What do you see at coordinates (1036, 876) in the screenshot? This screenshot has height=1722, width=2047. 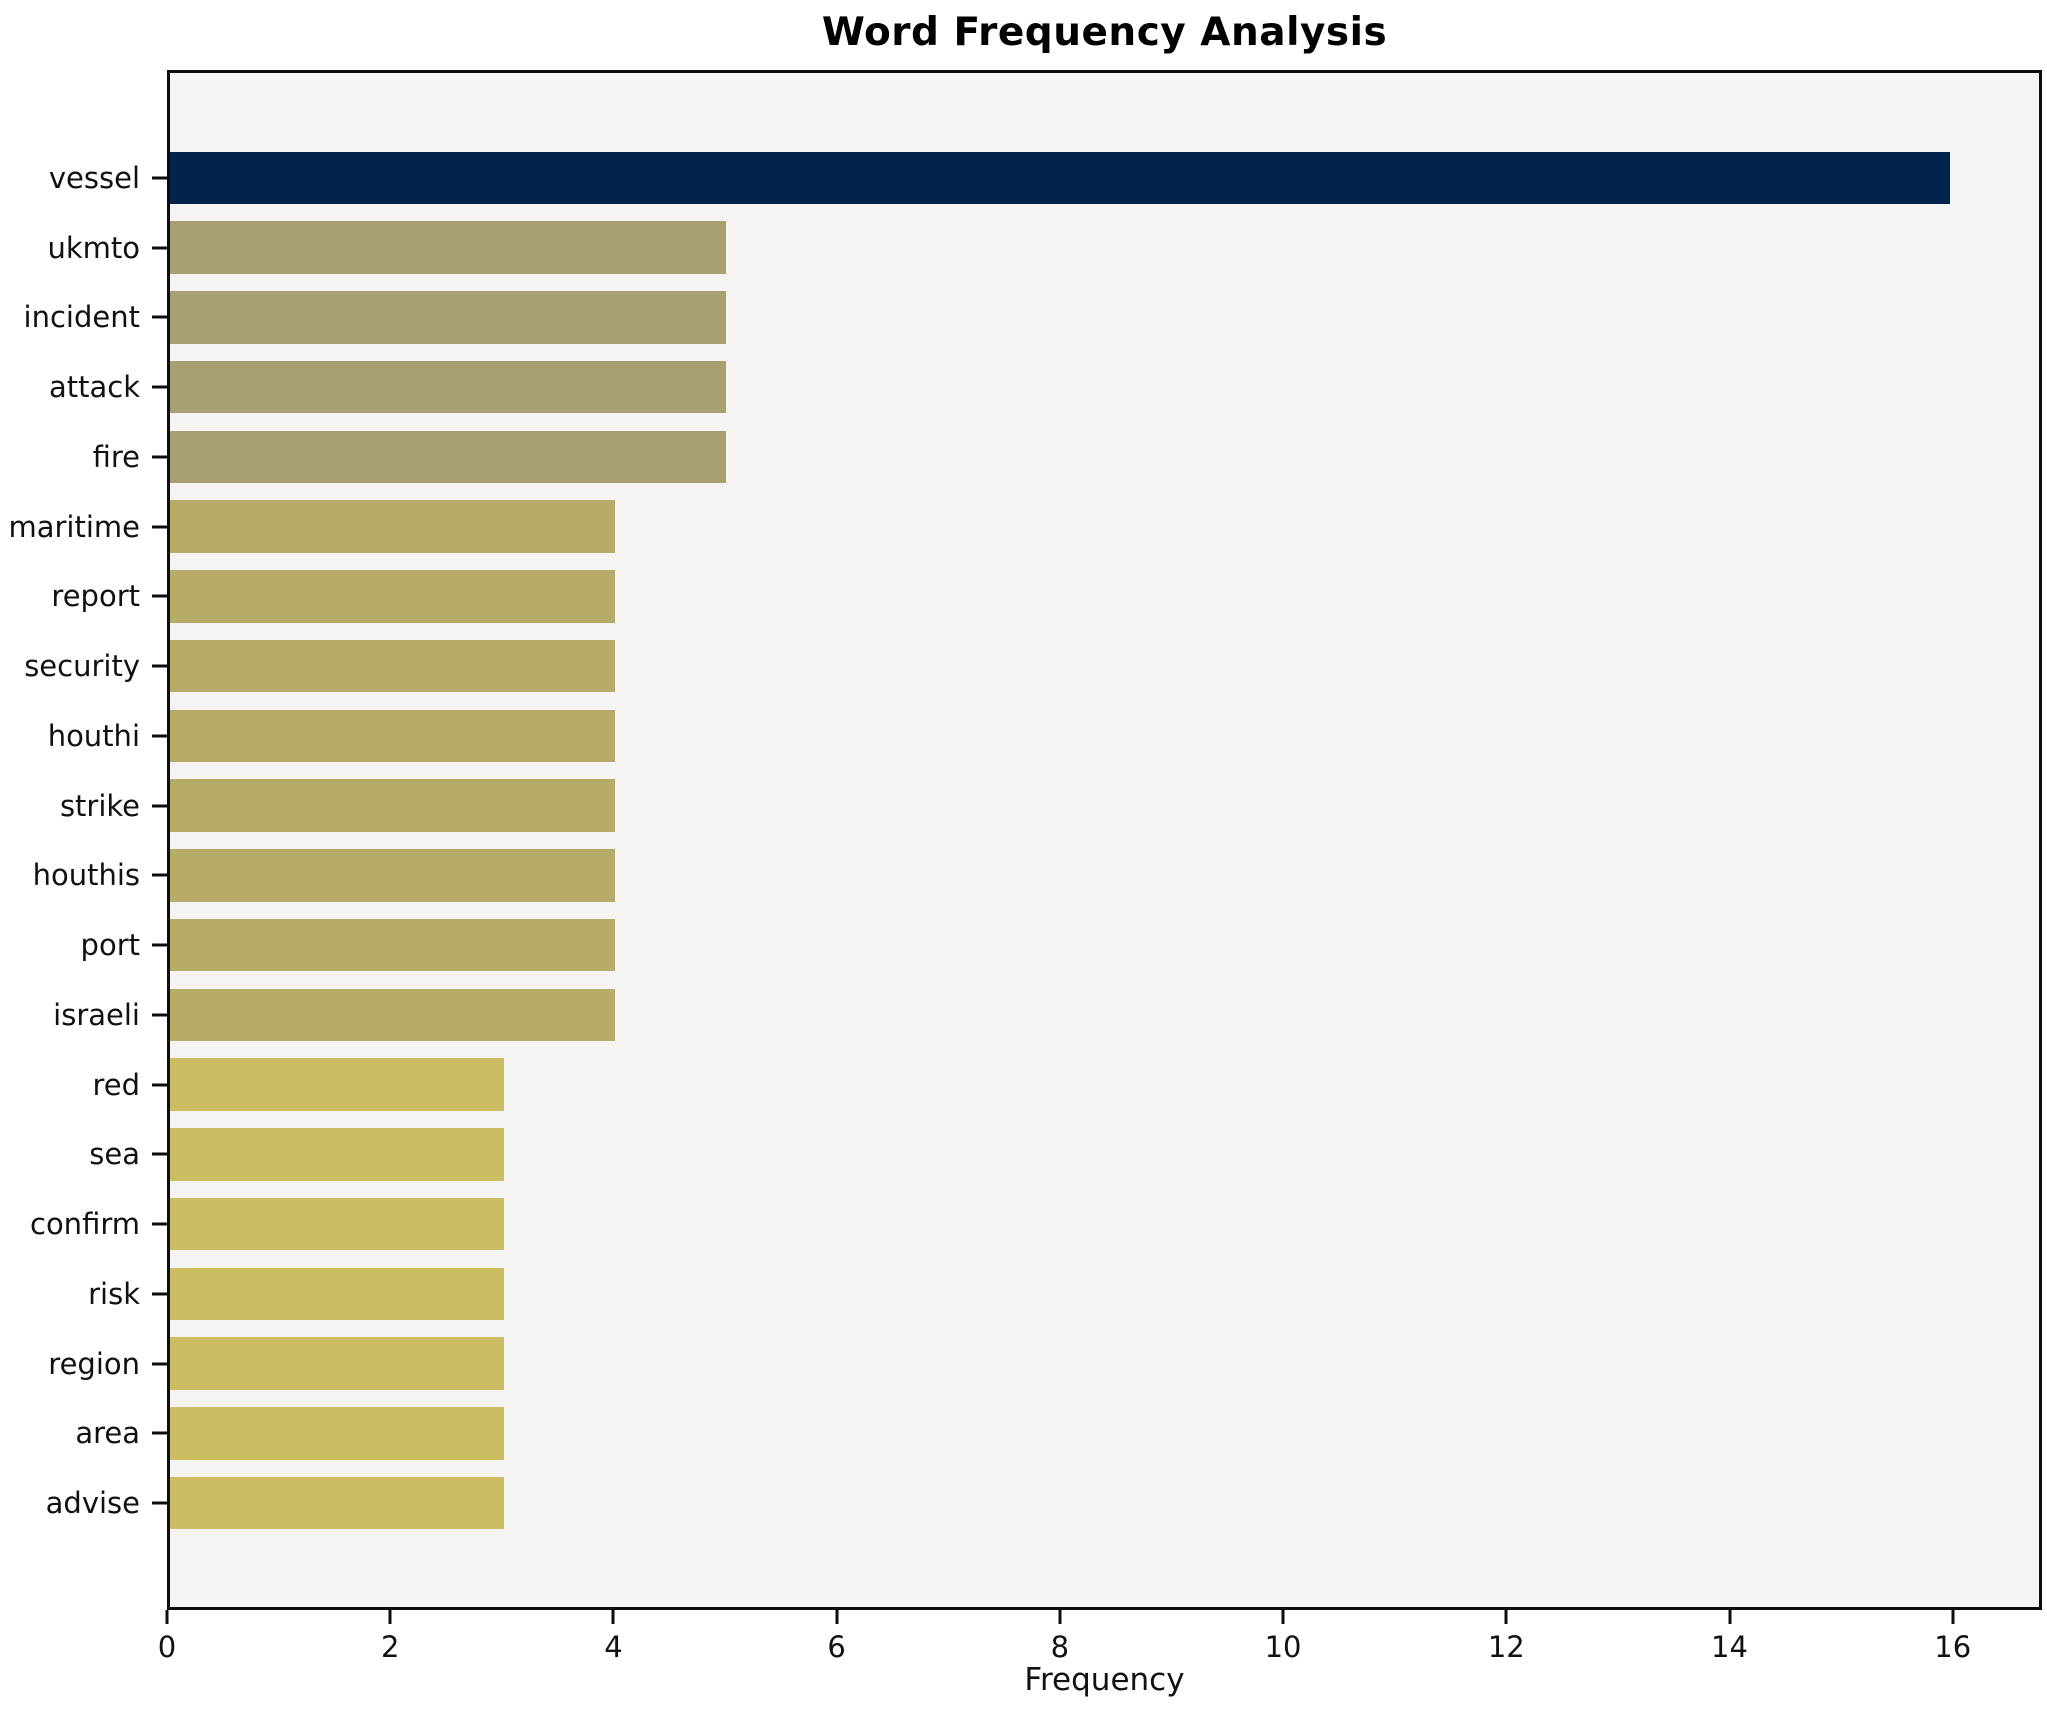 I see `bar-row: houthis` at bounding box center [1036, 876].